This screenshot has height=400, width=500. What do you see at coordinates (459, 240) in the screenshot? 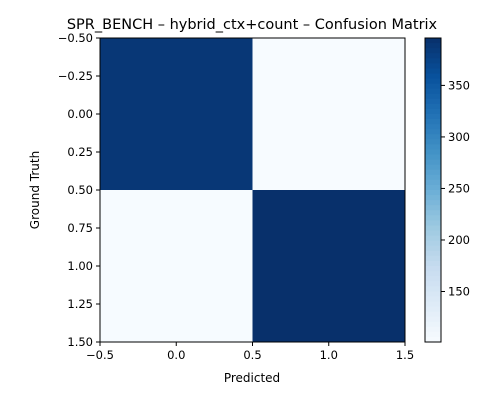
I see `colorbar-tick-label: 200` at bounding box center [459, 240].